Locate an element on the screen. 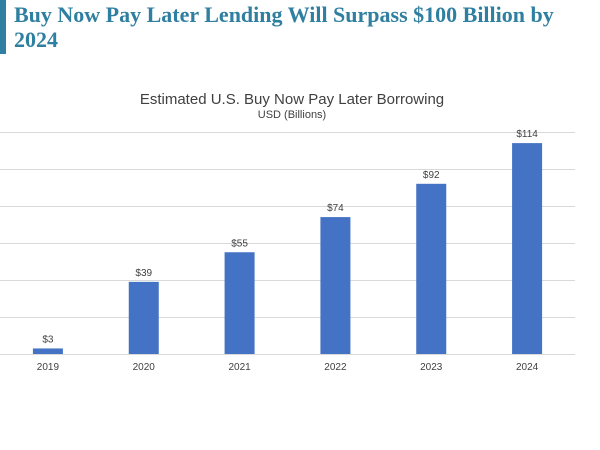 The width and height of the screenshot is (600, 450). data-label-2024: $114 is located at coordinates (527, 134).